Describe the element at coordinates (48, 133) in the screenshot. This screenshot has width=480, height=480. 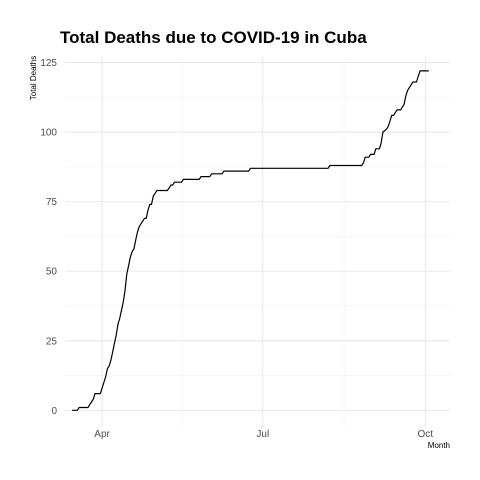
I see `y-tick-label: 100` at that location.